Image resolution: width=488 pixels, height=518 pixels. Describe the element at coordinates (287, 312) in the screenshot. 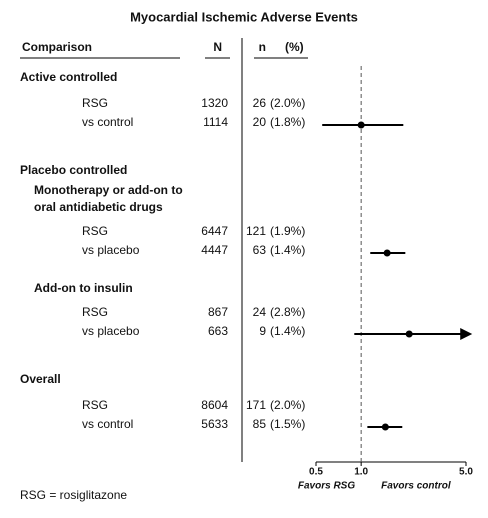

I see `row-pct: (2.8%)` at that location.